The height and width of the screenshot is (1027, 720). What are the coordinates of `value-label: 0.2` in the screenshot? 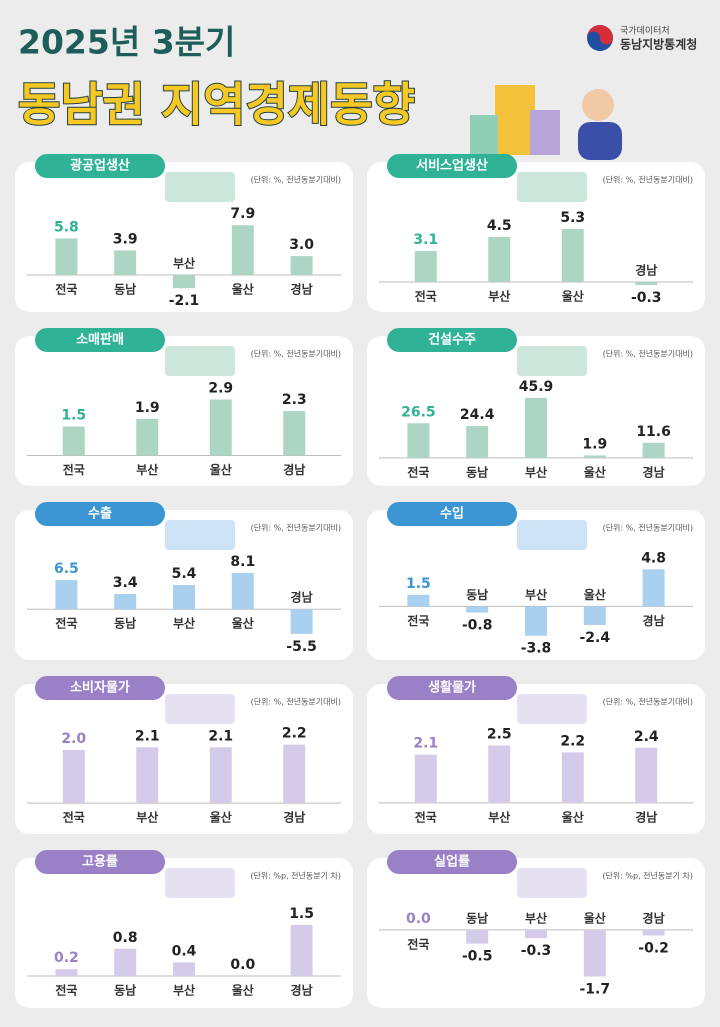 It's located at (66, 958).